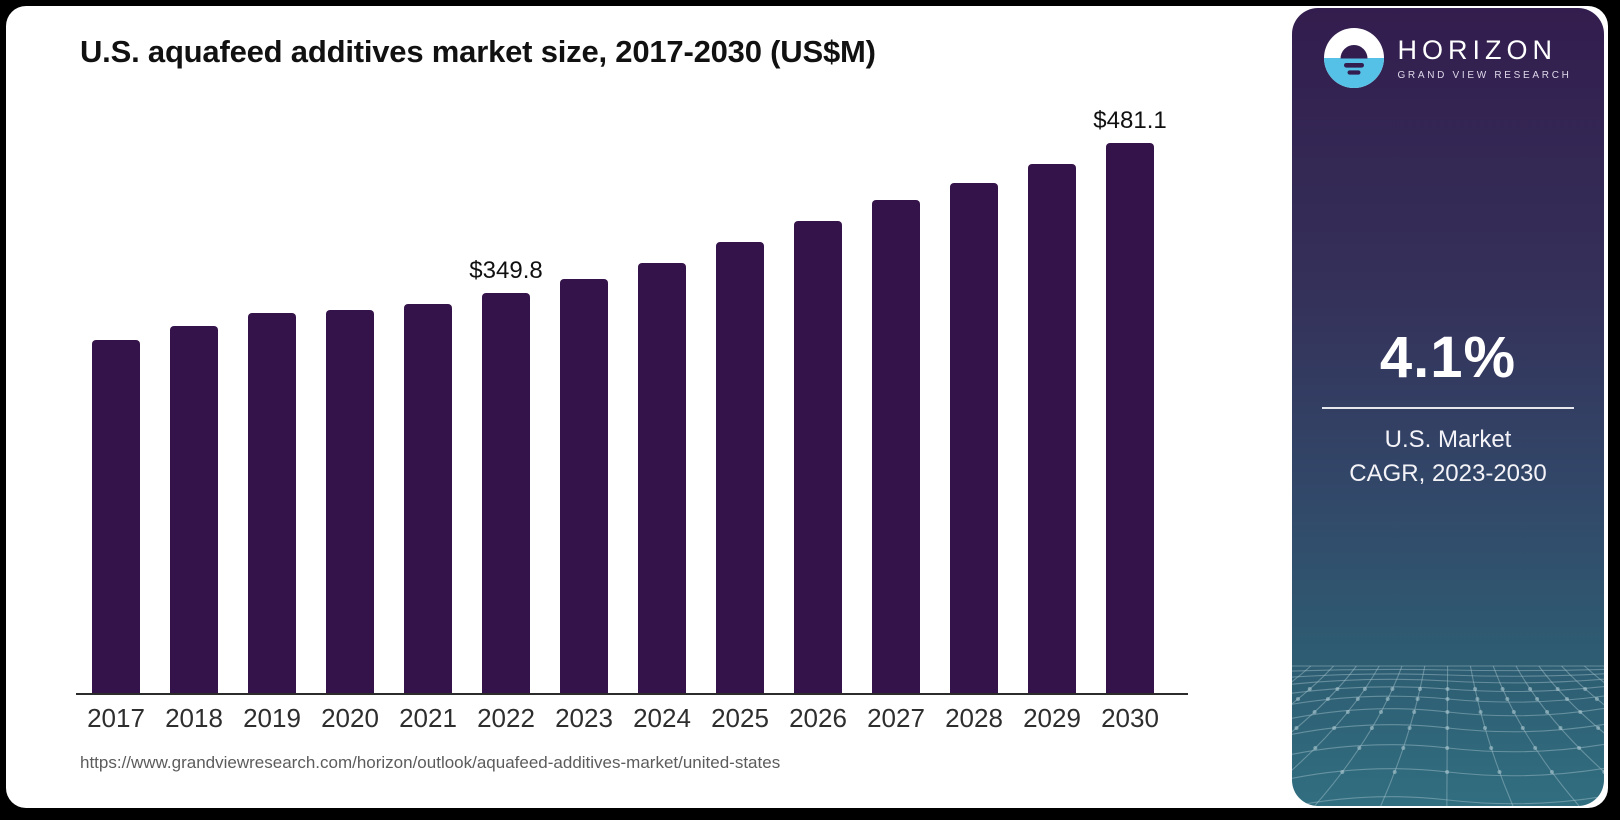 Image resolution: width=1620 pixels, height=820 pixels. What do you see at coordinates (1130, 718) in the screenshot?
I see `x-axis-label: 2030` at bounding box center [1130, 718].